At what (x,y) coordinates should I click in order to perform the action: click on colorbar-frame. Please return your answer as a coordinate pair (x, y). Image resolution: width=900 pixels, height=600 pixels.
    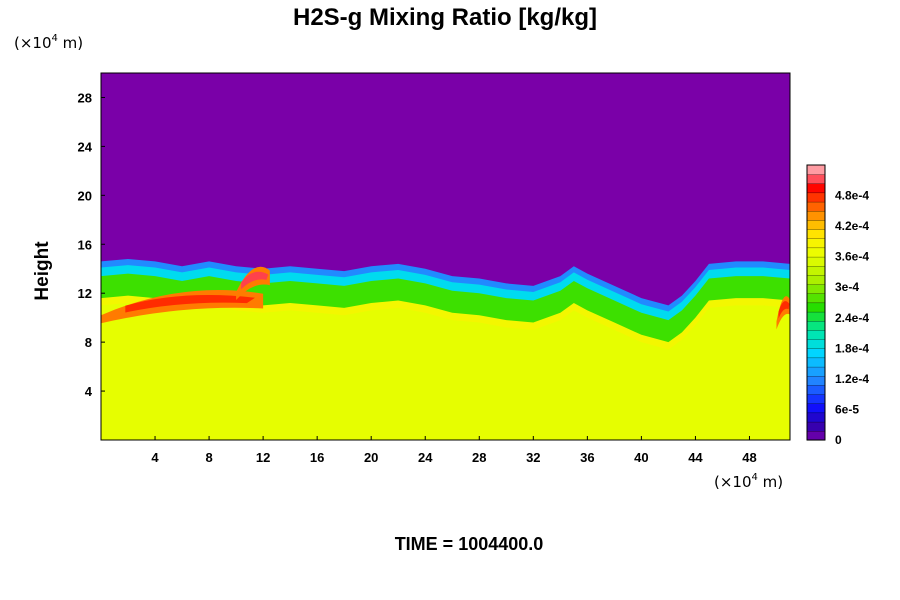
    Looking at the image, I should click on (816, 302).